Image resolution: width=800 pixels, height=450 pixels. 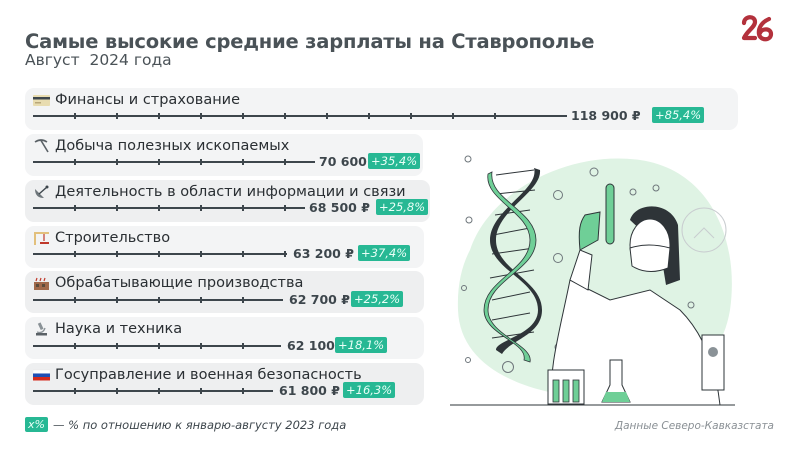 I want to click on change-badge: +18,1%, so click(x=361, y=345).